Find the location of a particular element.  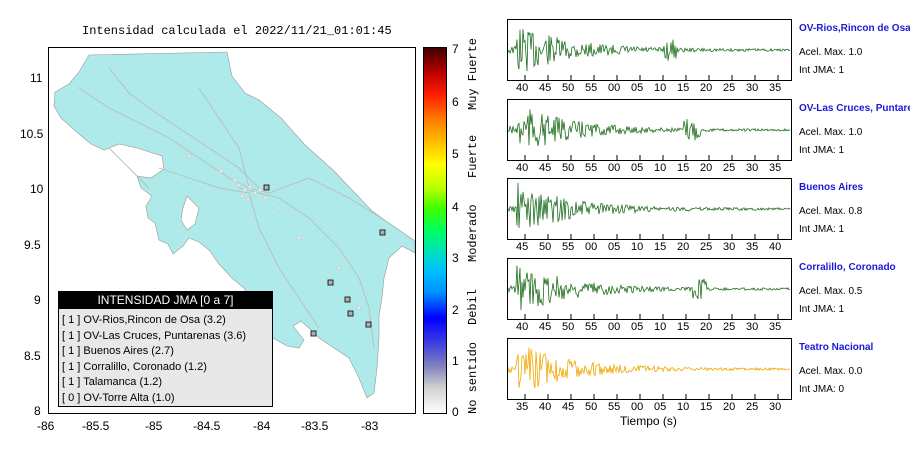

station-max-accel: Acel. Max. 0.0 is located at coordinates (831, 371).